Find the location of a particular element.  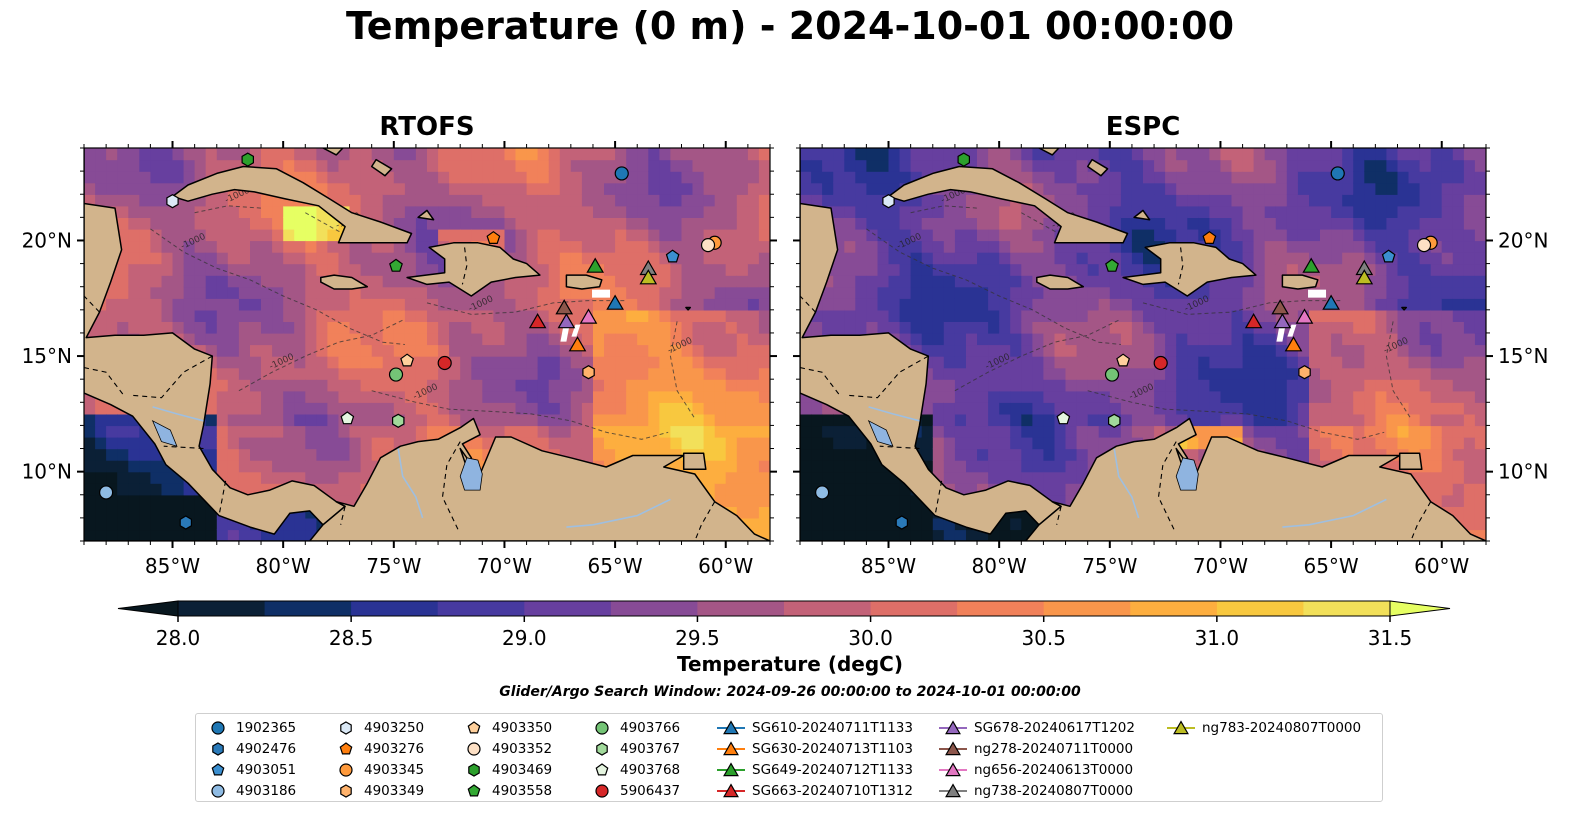

colorbar-tick-label: 29.0 is located at coordinates (524, 638).